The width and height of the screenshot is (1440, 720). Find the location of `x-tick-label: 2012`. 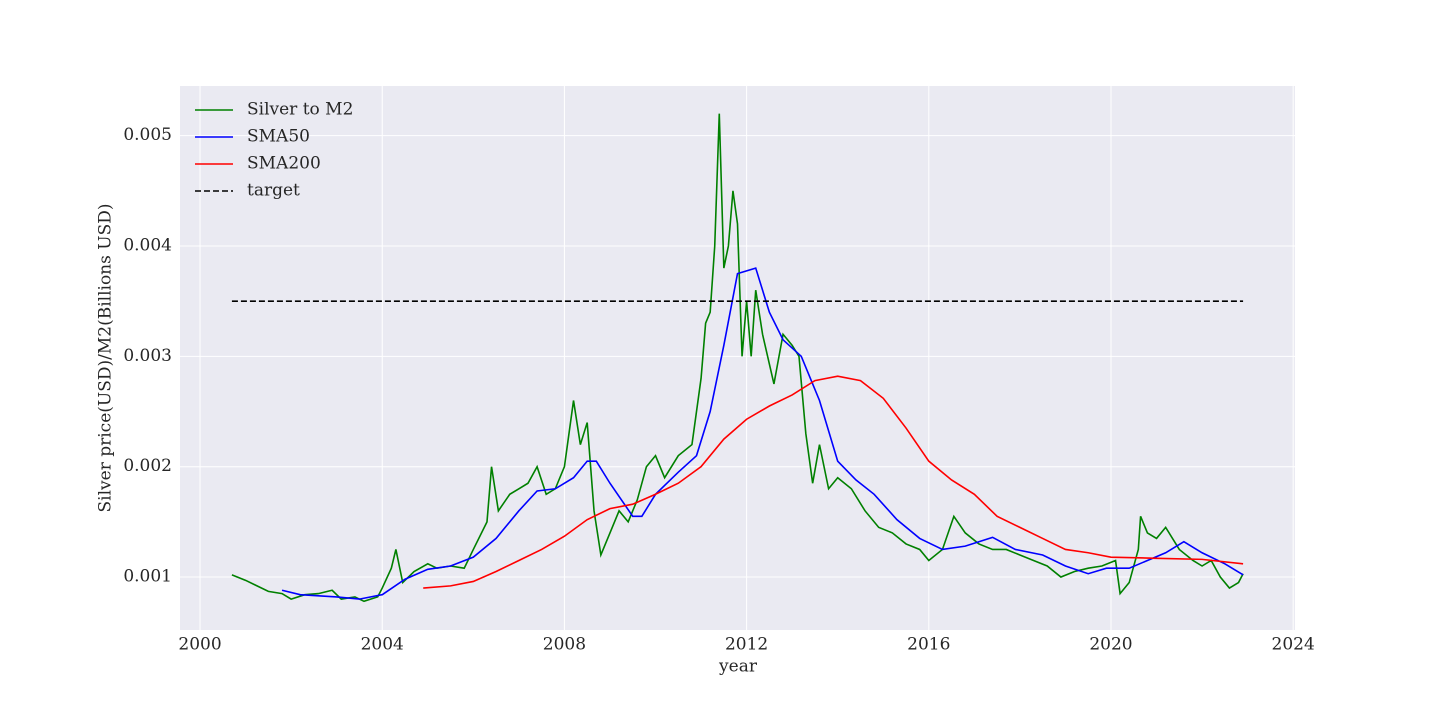

x-tick-label: 2012 is located at coordinates (746, 645).